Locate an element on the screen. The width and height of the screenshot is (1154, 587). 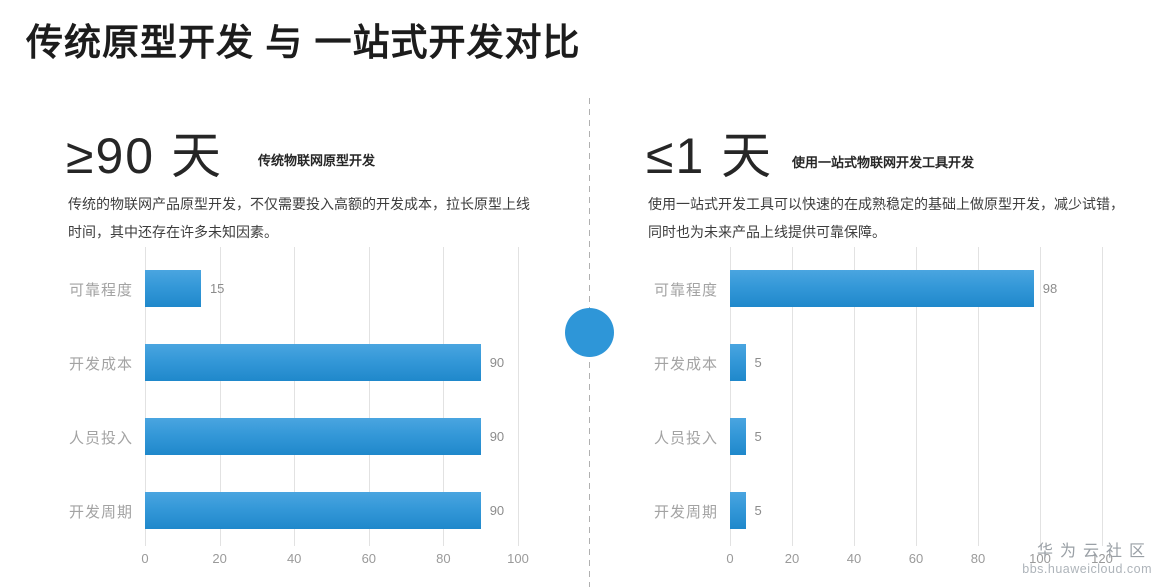
right-description-line2: 同时也为未来产品上线提供可靠保障。 is located at coordinates (767, 232).